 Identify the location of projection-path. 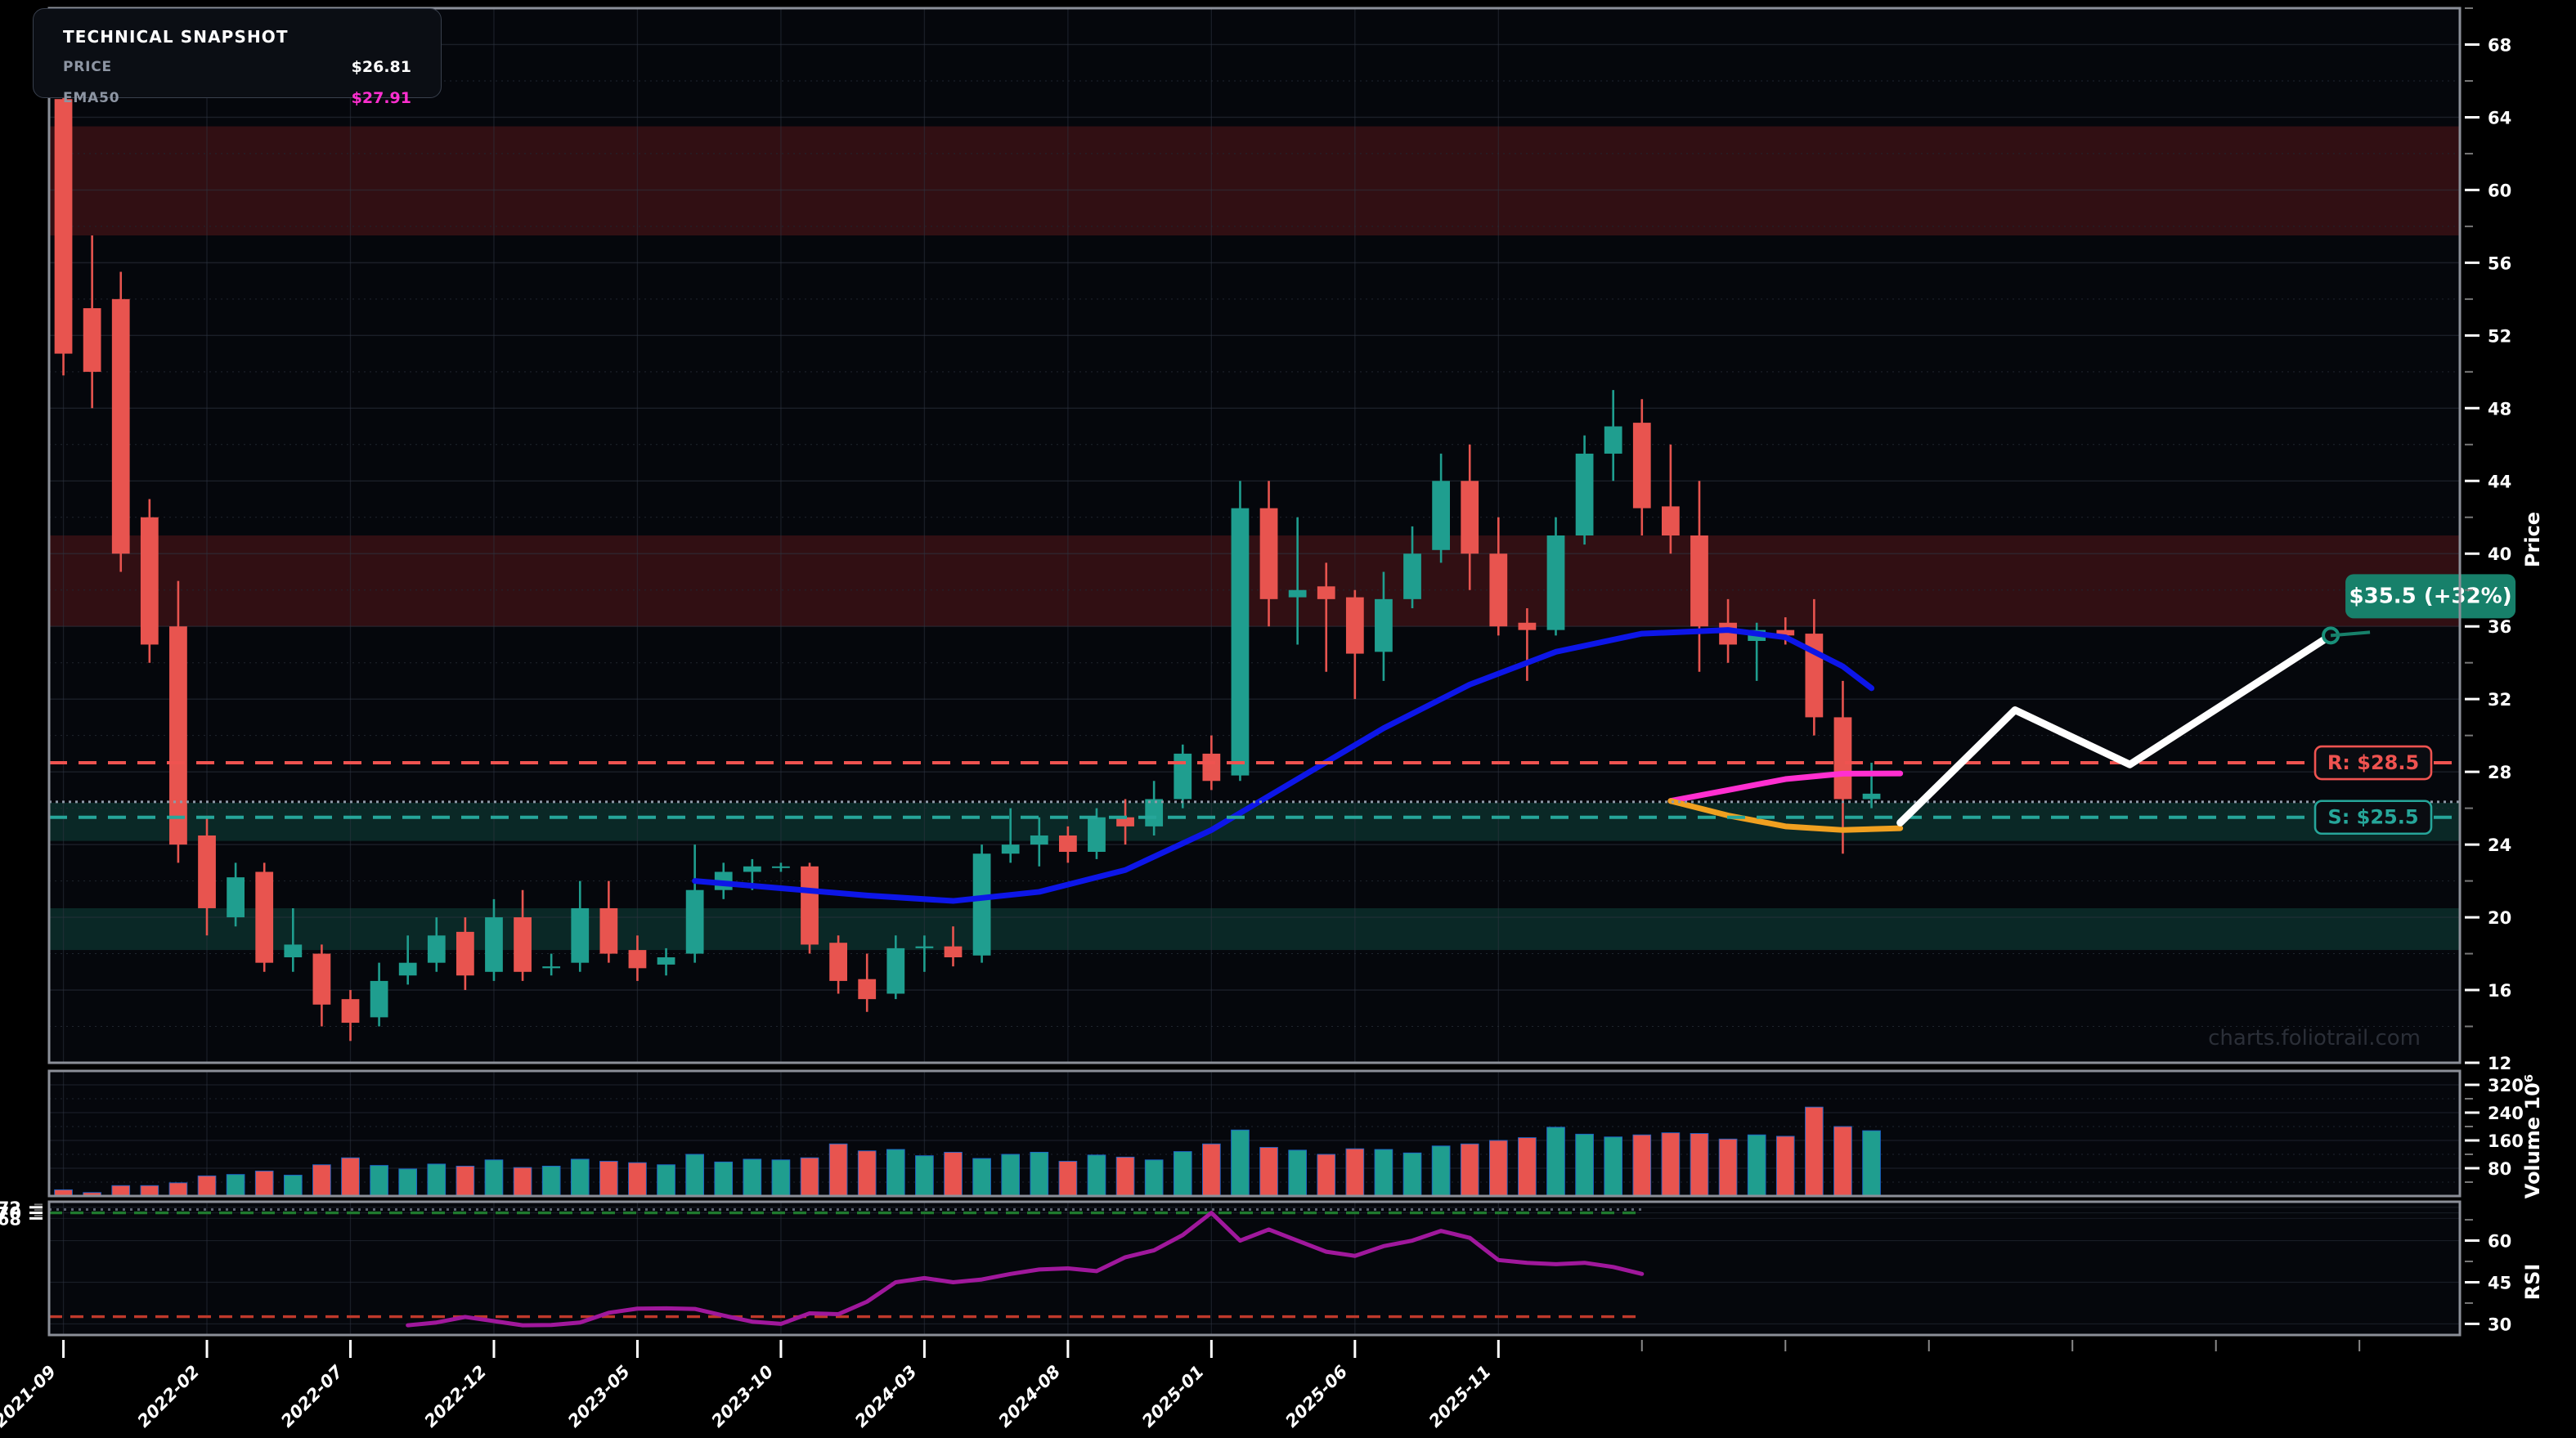
(2115, 729).